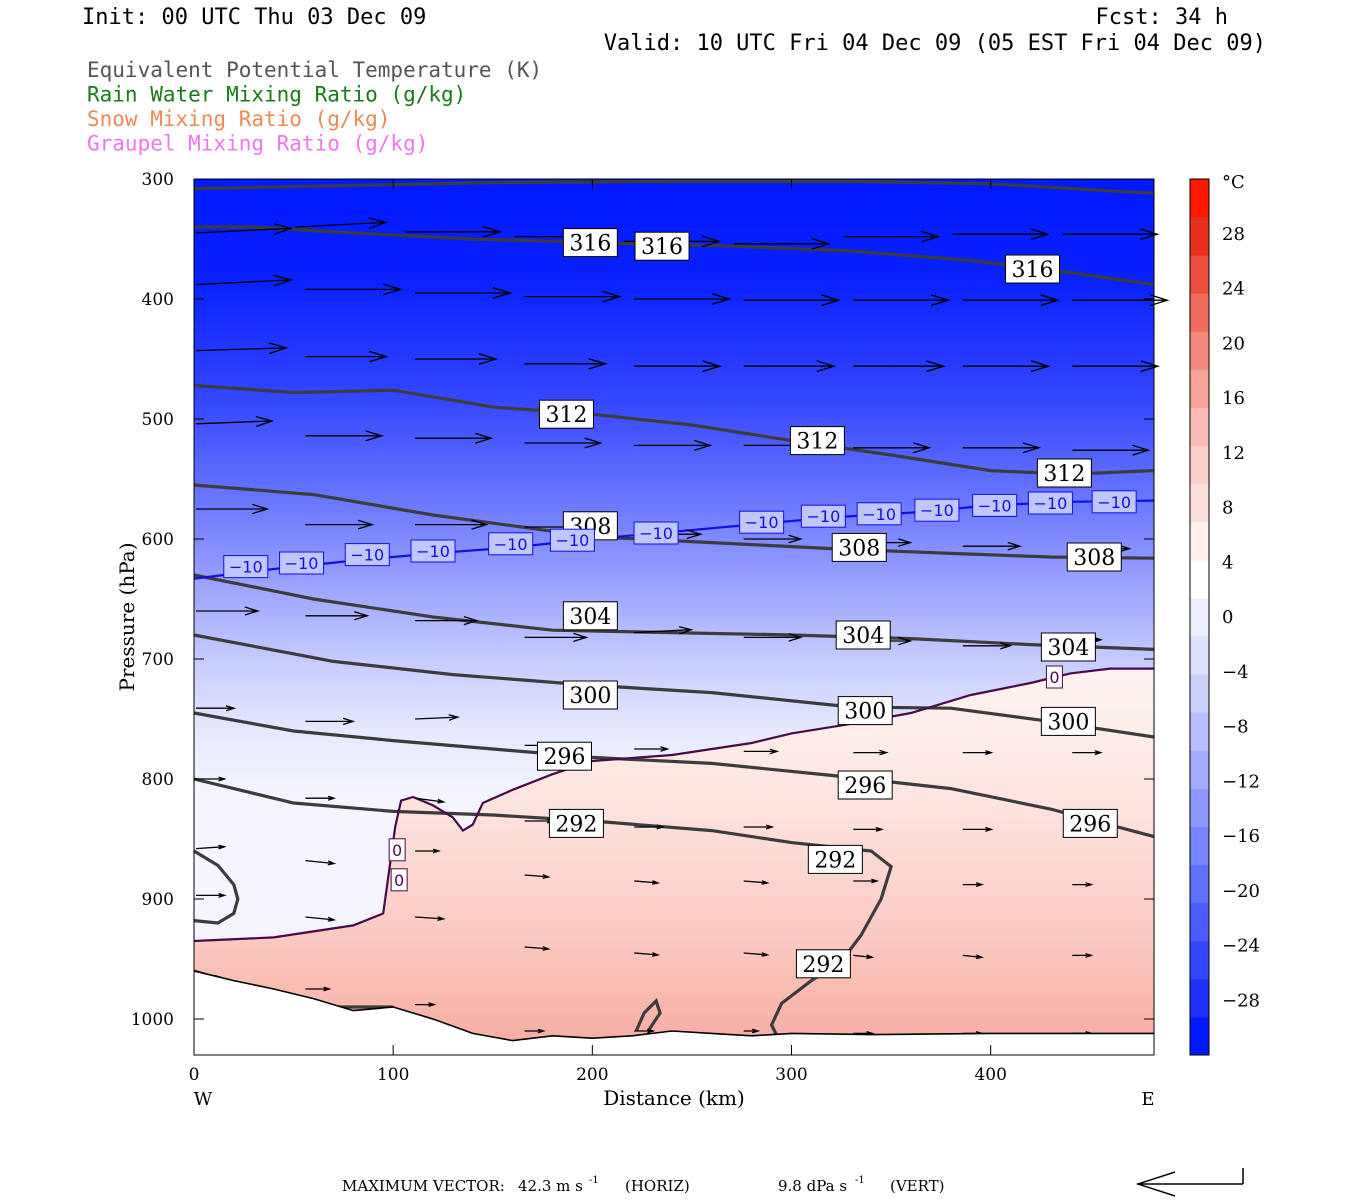  I want to click on x-tick-label: 100, so click(393, 1075).